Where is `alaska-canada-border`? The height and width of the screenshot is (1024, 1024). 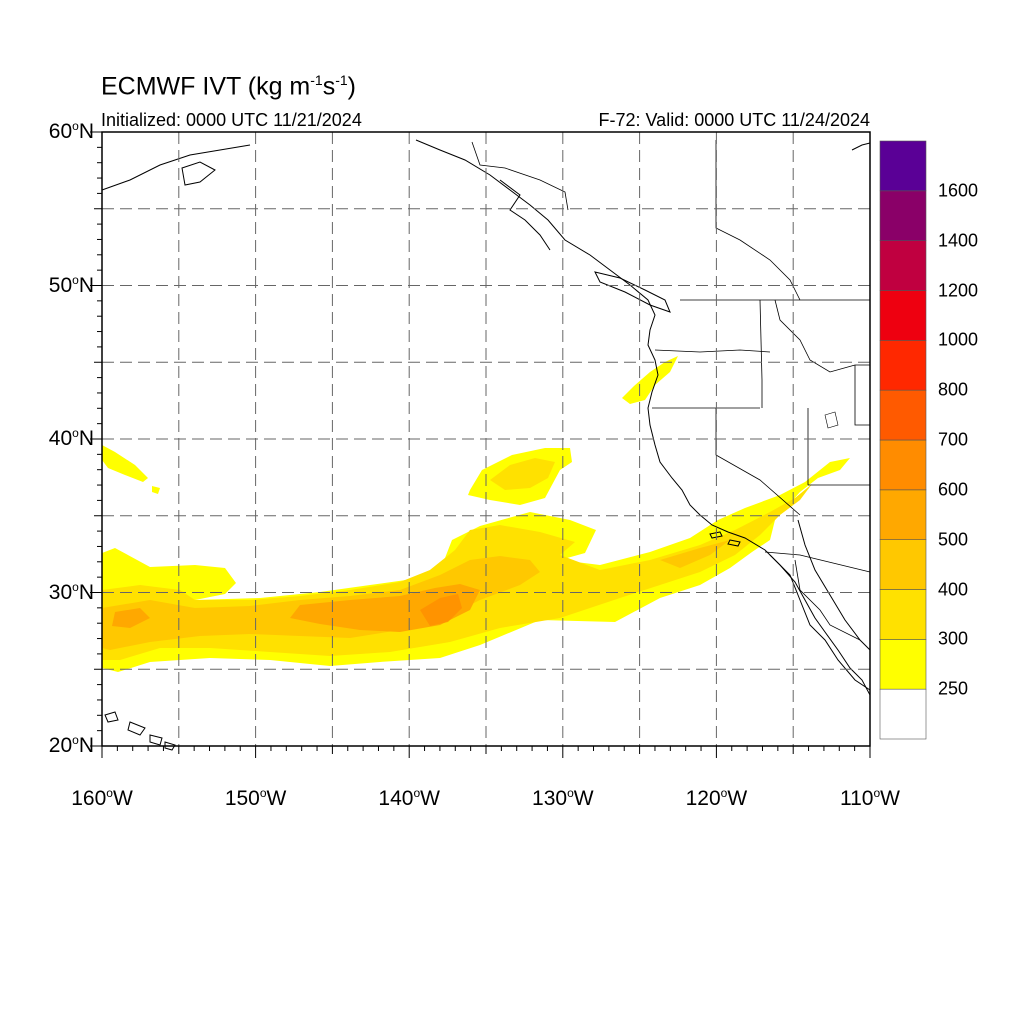
alaska-canada-border is located at coordinates (520, 176).